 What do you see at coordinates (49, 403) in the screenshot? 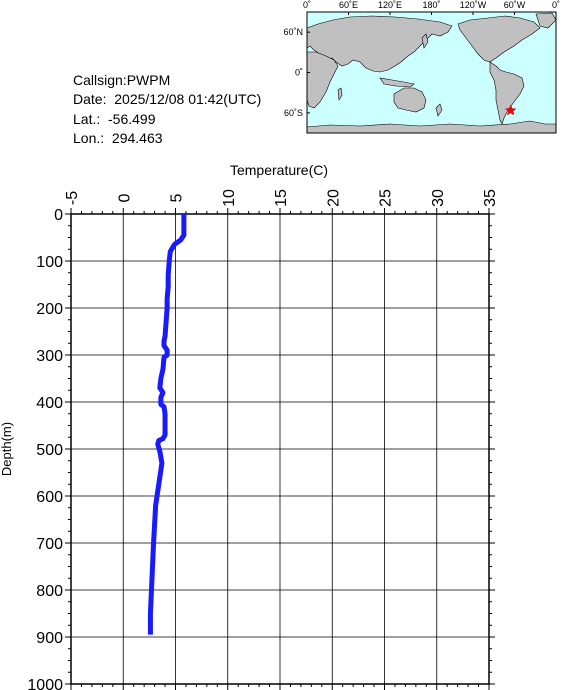
I see `y-tick-label: 400` at bounding box center [49, 403].